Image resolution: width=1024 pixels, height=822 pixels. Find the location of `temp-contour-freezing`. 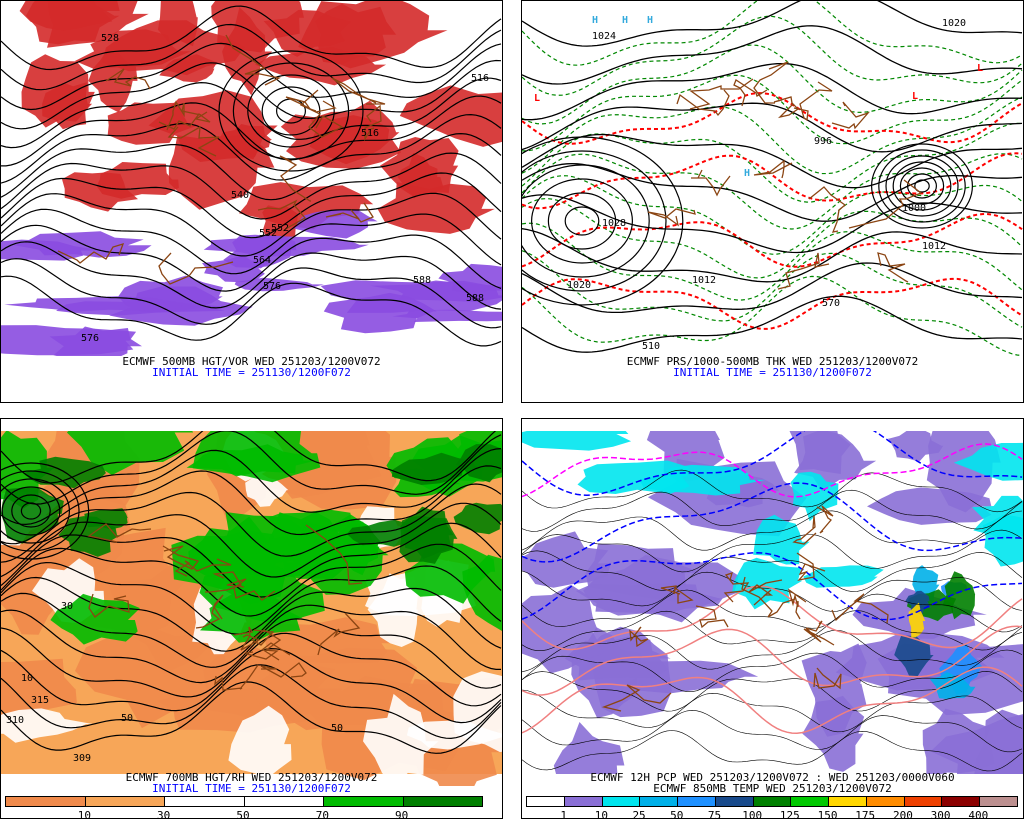

temp-contour-freezing is located at coordinates (772, 470).